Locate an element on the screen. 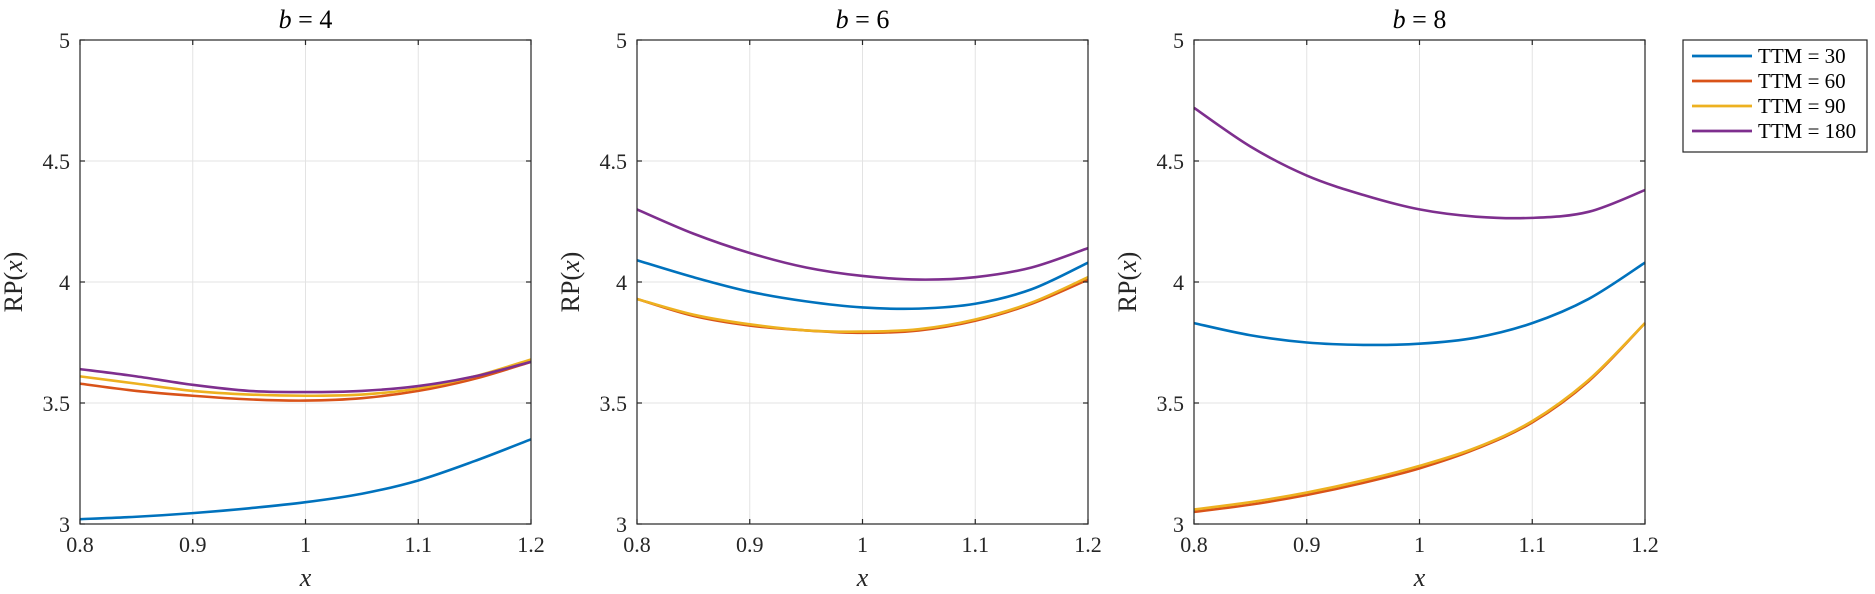 The width and height of the screenshot is (1875, 594). legend-label: TTM = 90 is located at coordinates (1802, 106).